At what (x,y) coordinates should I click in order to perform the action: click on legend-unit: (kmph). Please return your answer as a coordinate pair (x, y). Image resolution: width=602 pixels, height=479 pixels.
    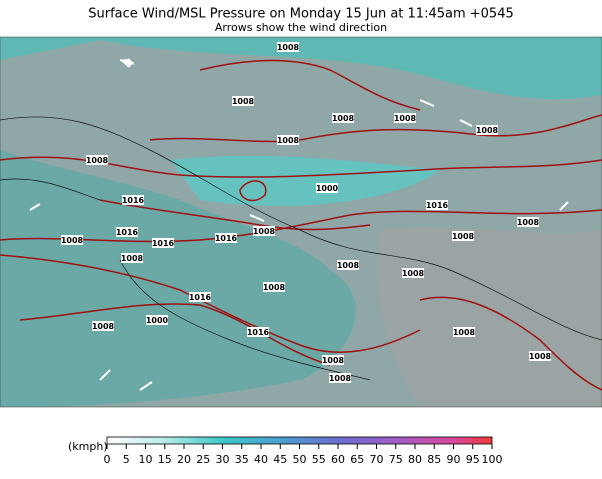
    Looking at the image, I should click on (88, 446).